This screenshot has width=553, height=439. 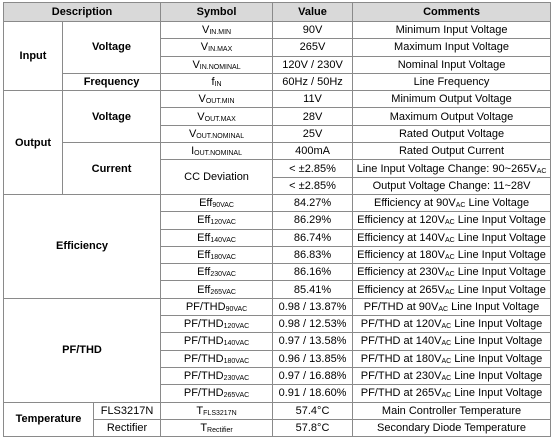 What do you see at coordinates (223, 292) in the screenshot?
I see `subscript: 265VAC` at bounding box center [223, 292].